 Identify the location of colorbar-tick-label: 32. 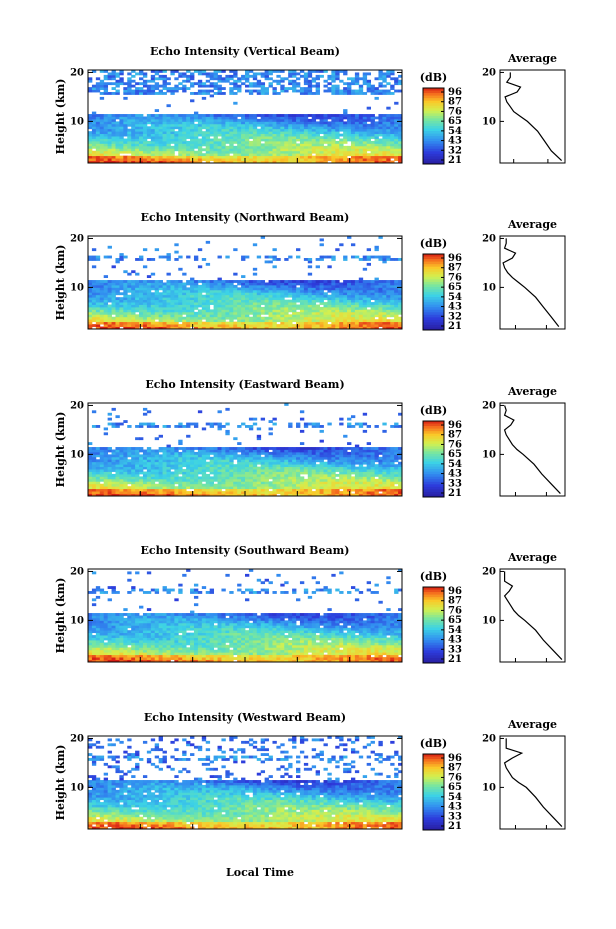
(455, 316).